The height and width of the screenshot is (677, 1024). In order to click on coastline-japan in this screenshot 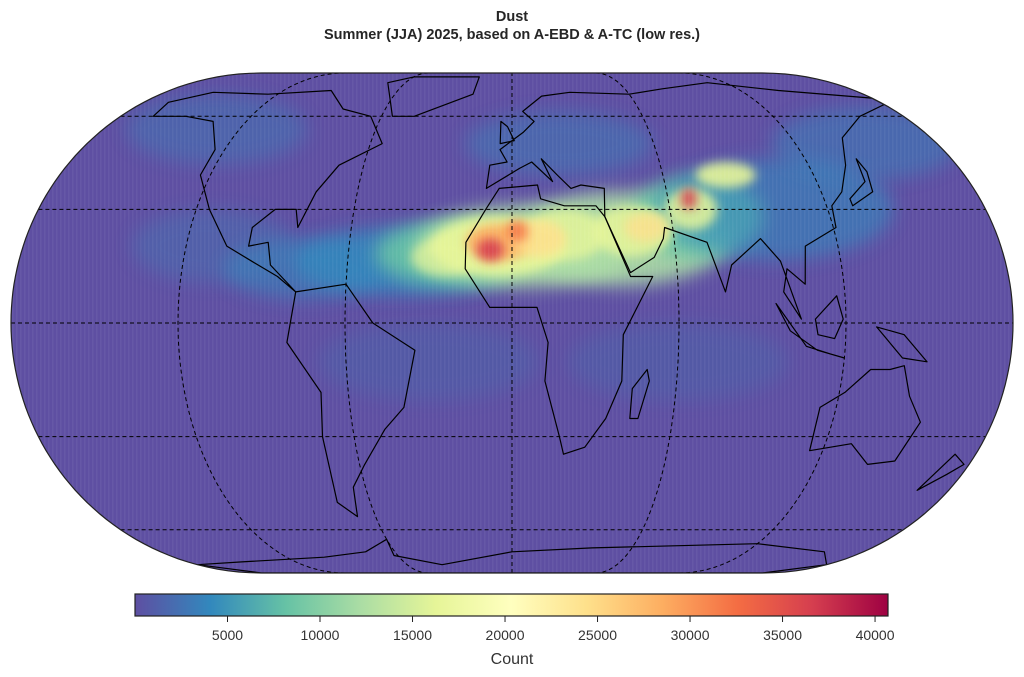, I will do `click(861, 182)`.